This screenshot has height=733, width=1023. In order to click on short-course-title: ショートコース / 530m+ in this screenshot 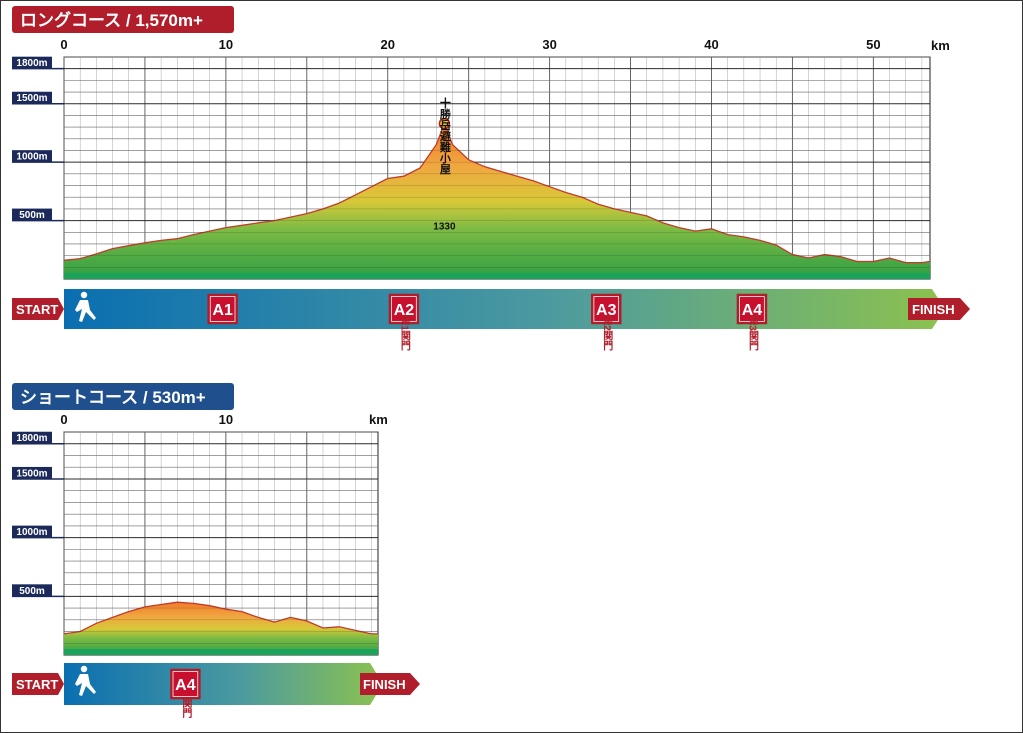, I will do `click(113, 397)`.